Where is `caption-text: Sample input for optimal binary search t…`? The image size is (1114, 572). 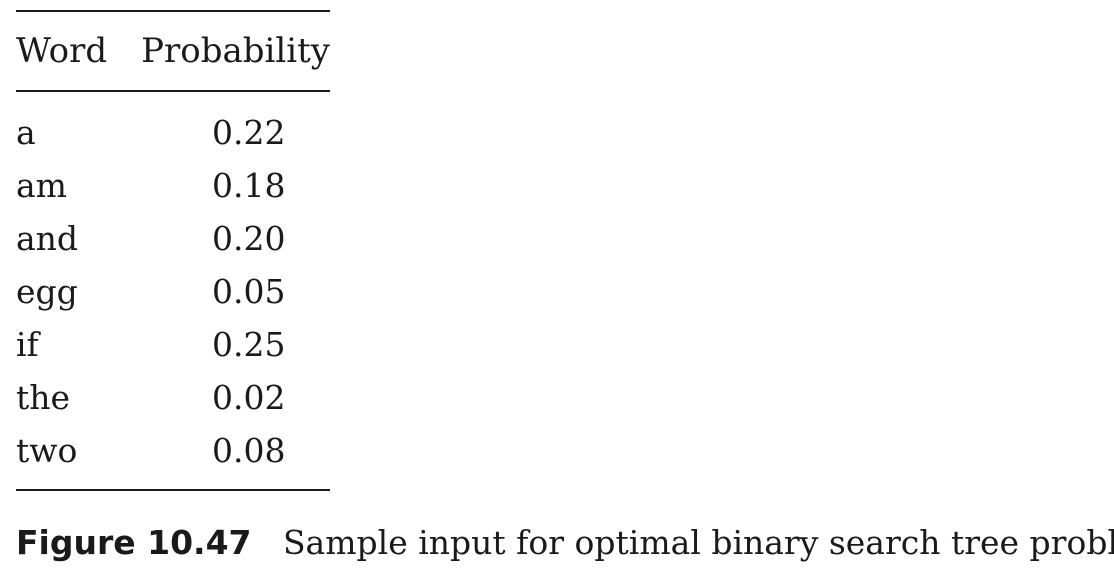
caption-text: Sample input for optimal binary search t… is located at coordinates (698, 542).